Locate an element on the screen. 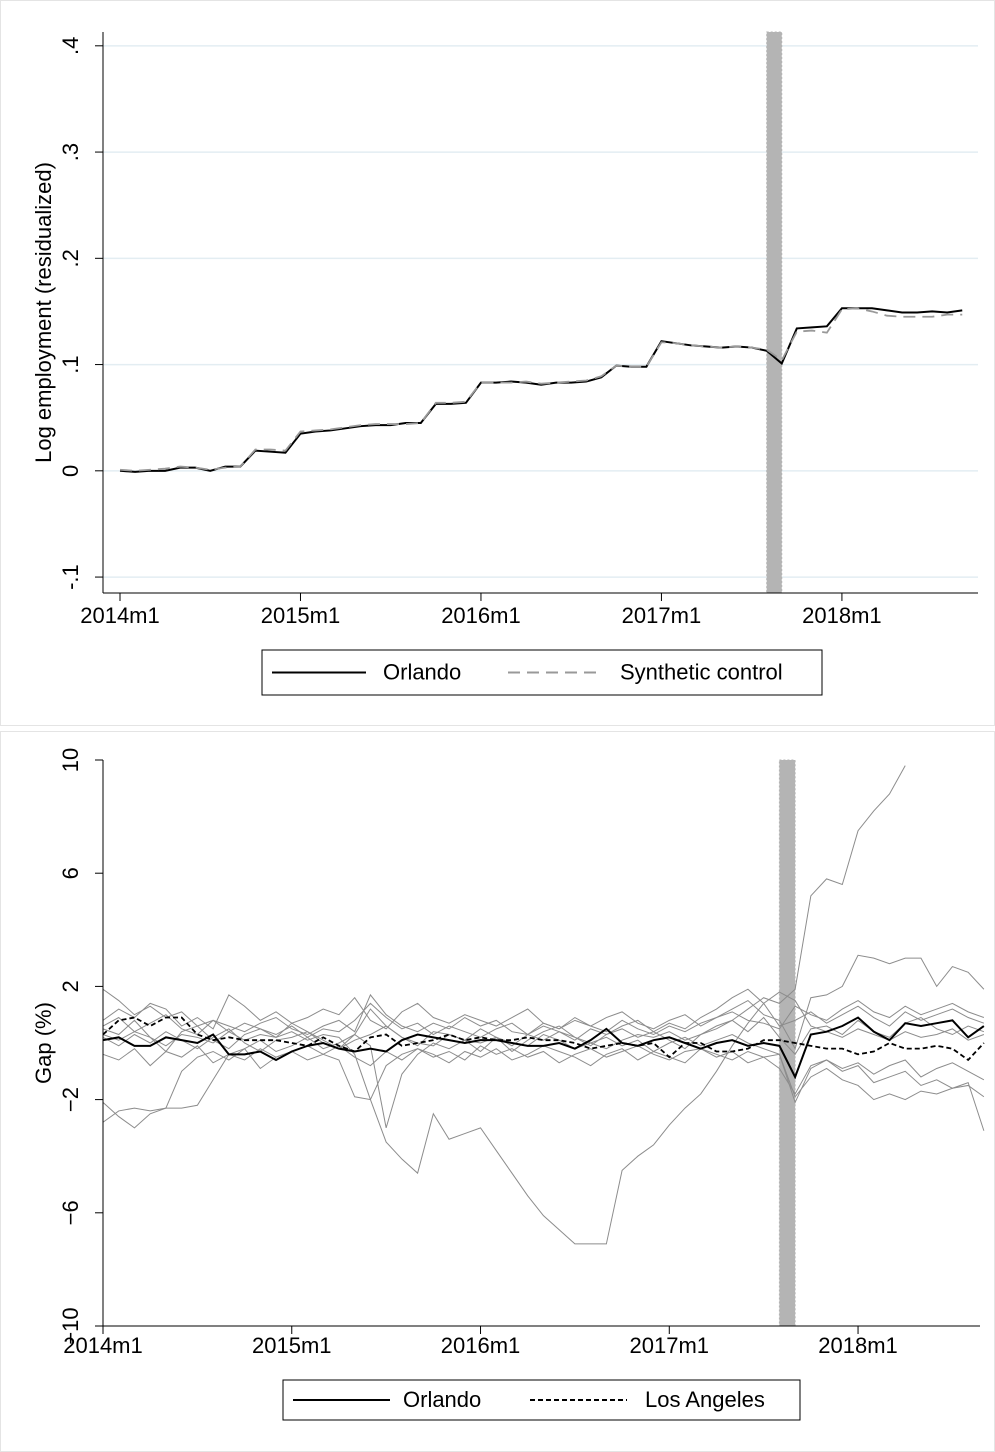 This screenshot has height=1452, width=995. y-tick-label: .4 is located at coordinates (70, 46).